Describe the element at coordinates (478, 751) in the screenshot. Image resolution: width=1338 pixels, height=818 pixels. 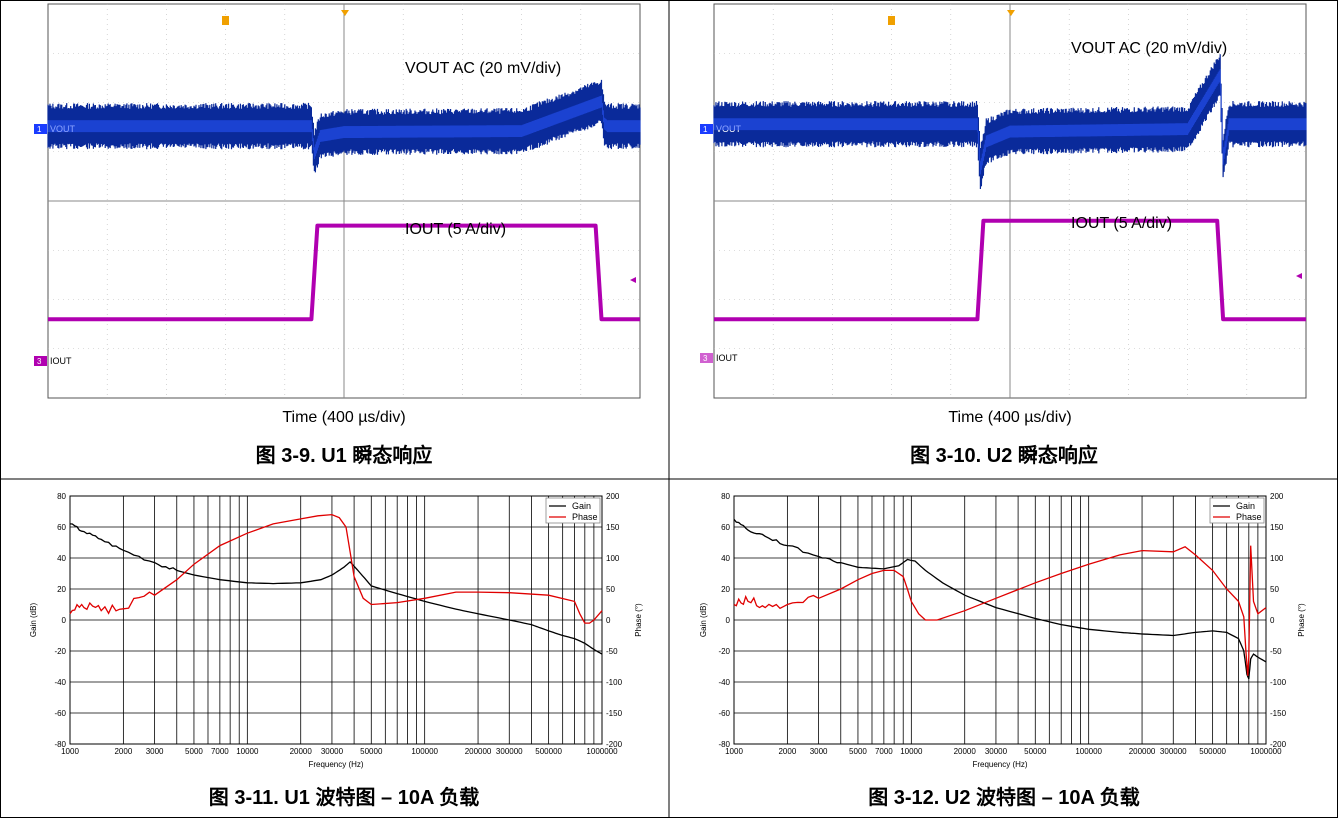
I see `x-tick-label: 200000` at that location.